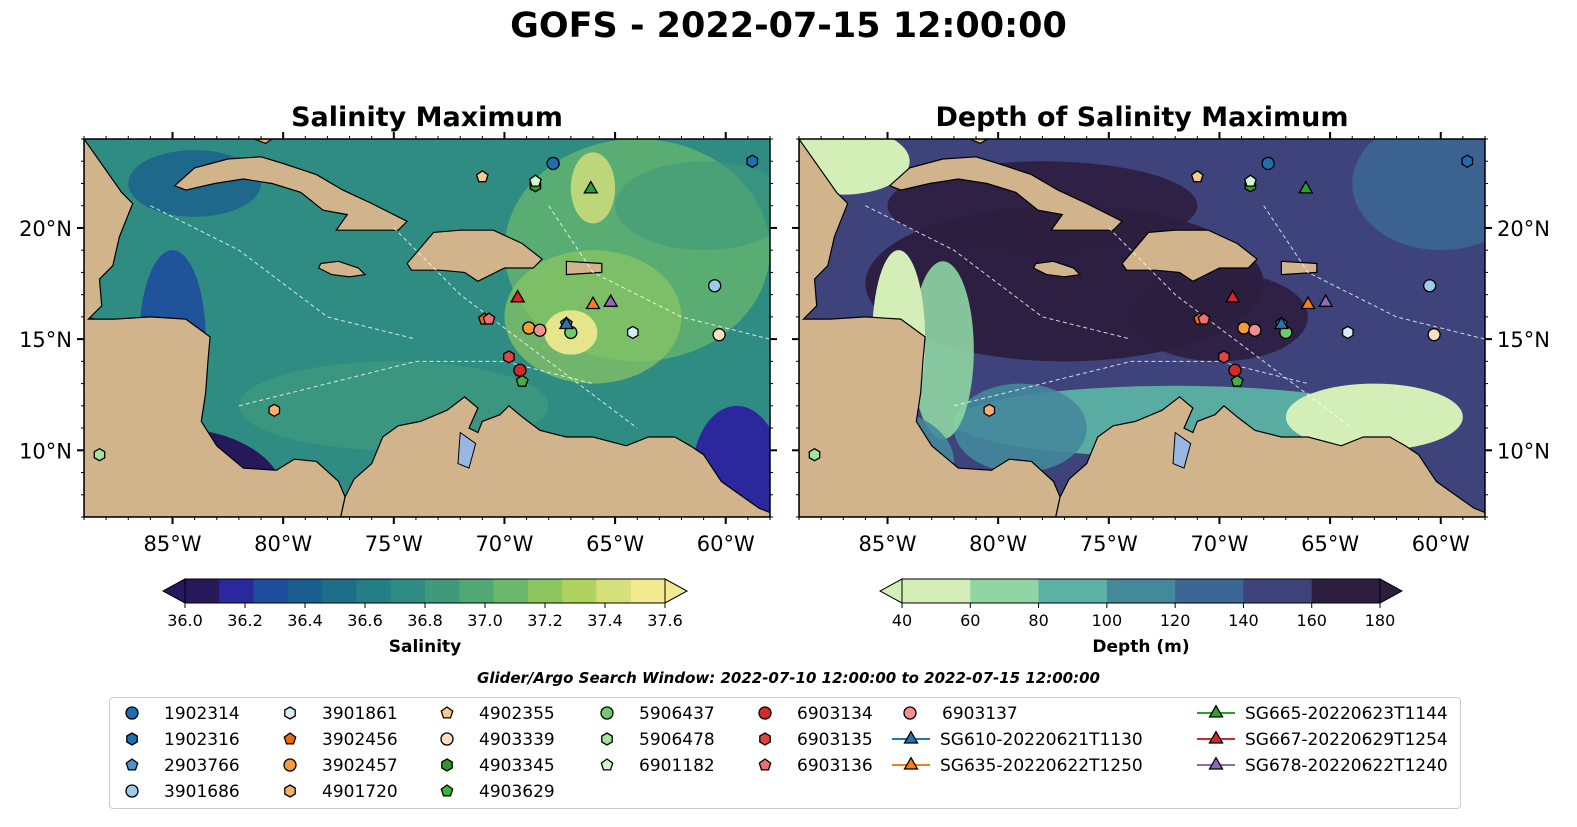 The image size is (1577, 827). Describe the element at coordinates (1311, 620) in the screenshot. I see `colorbar-tick-label: 160` at that location.